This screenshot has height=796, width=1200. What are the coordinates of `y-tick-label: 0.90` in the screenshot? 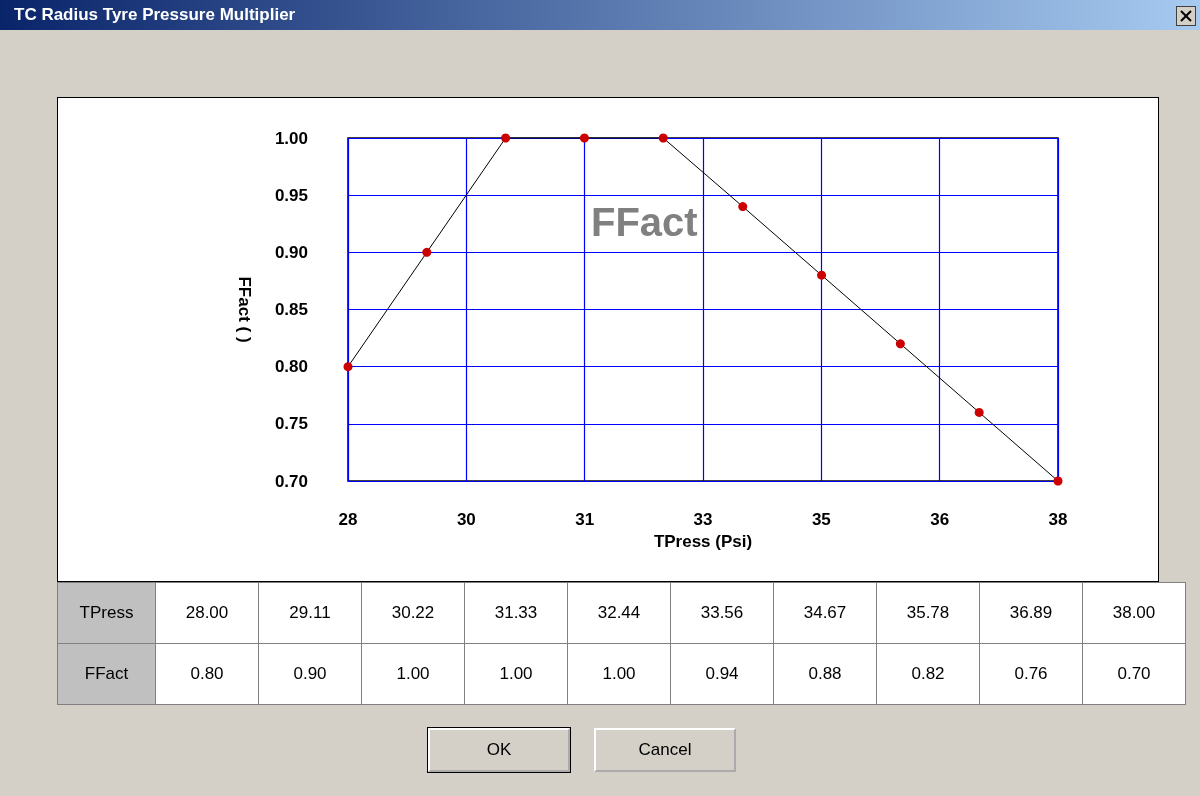 It's located at (291, 252).